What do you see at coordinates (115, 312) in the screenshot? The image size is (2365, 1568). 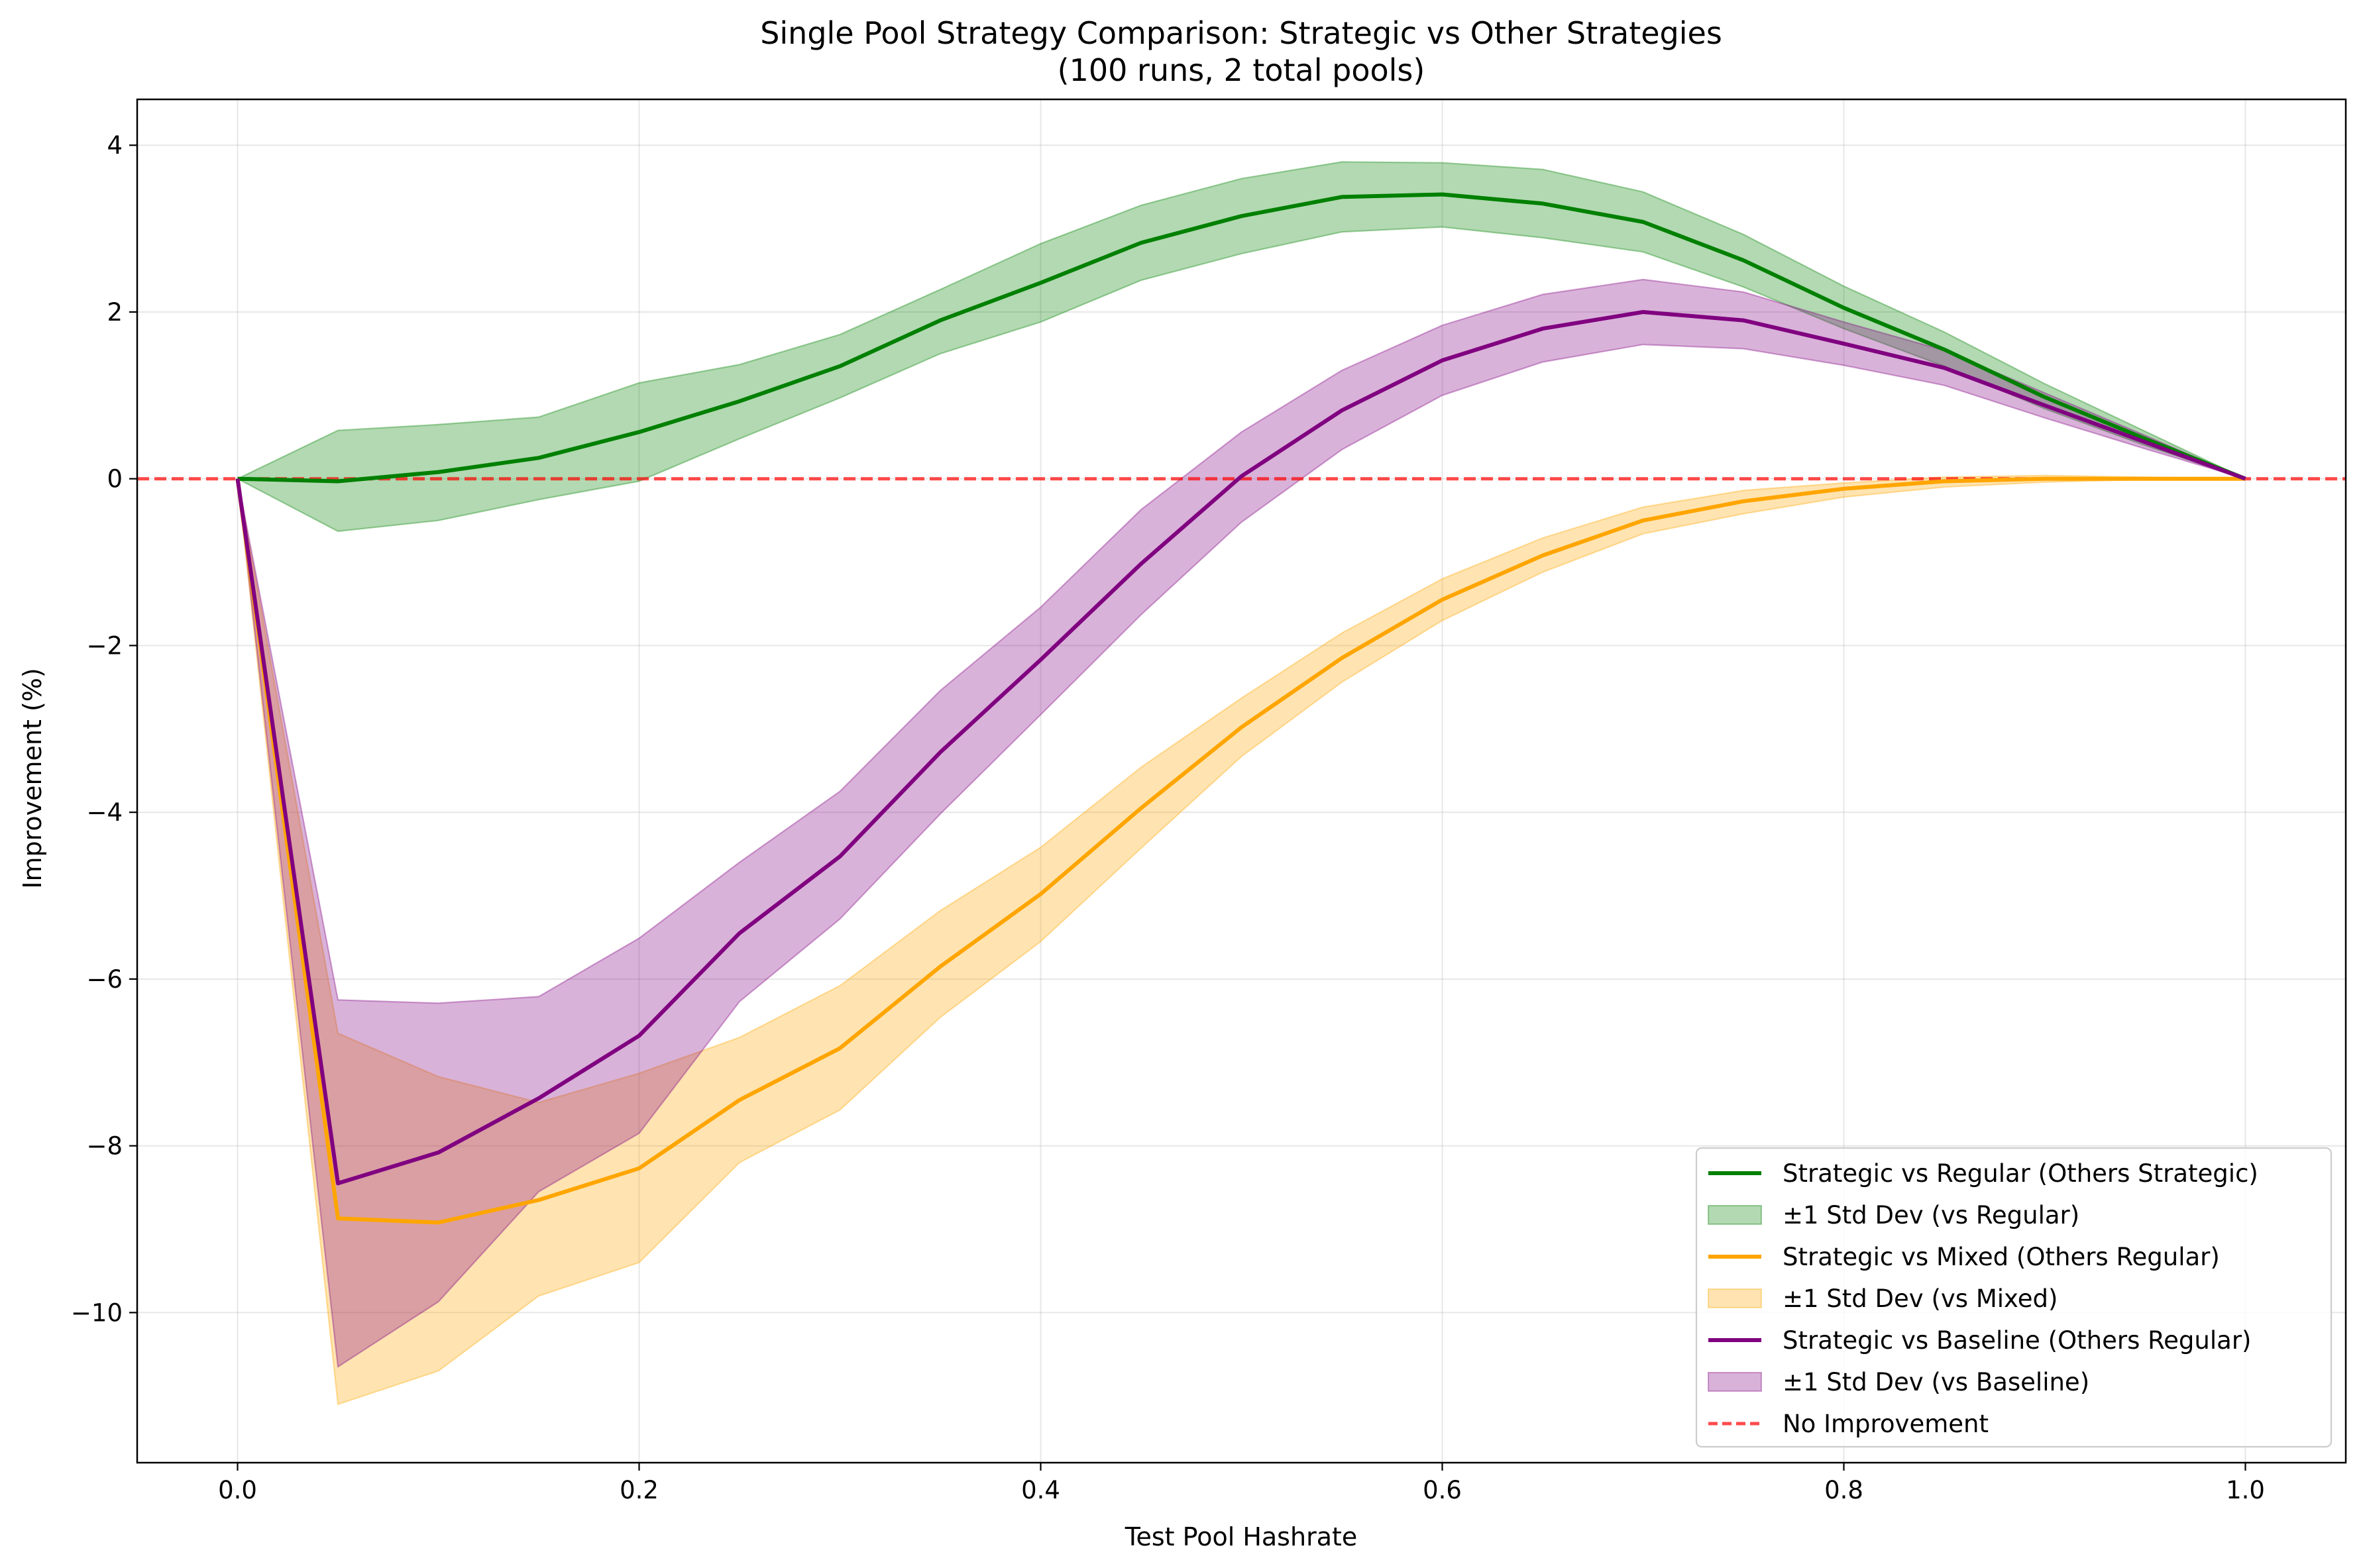 I see `y-tick-label: 2` at bounding box center [115, 312].